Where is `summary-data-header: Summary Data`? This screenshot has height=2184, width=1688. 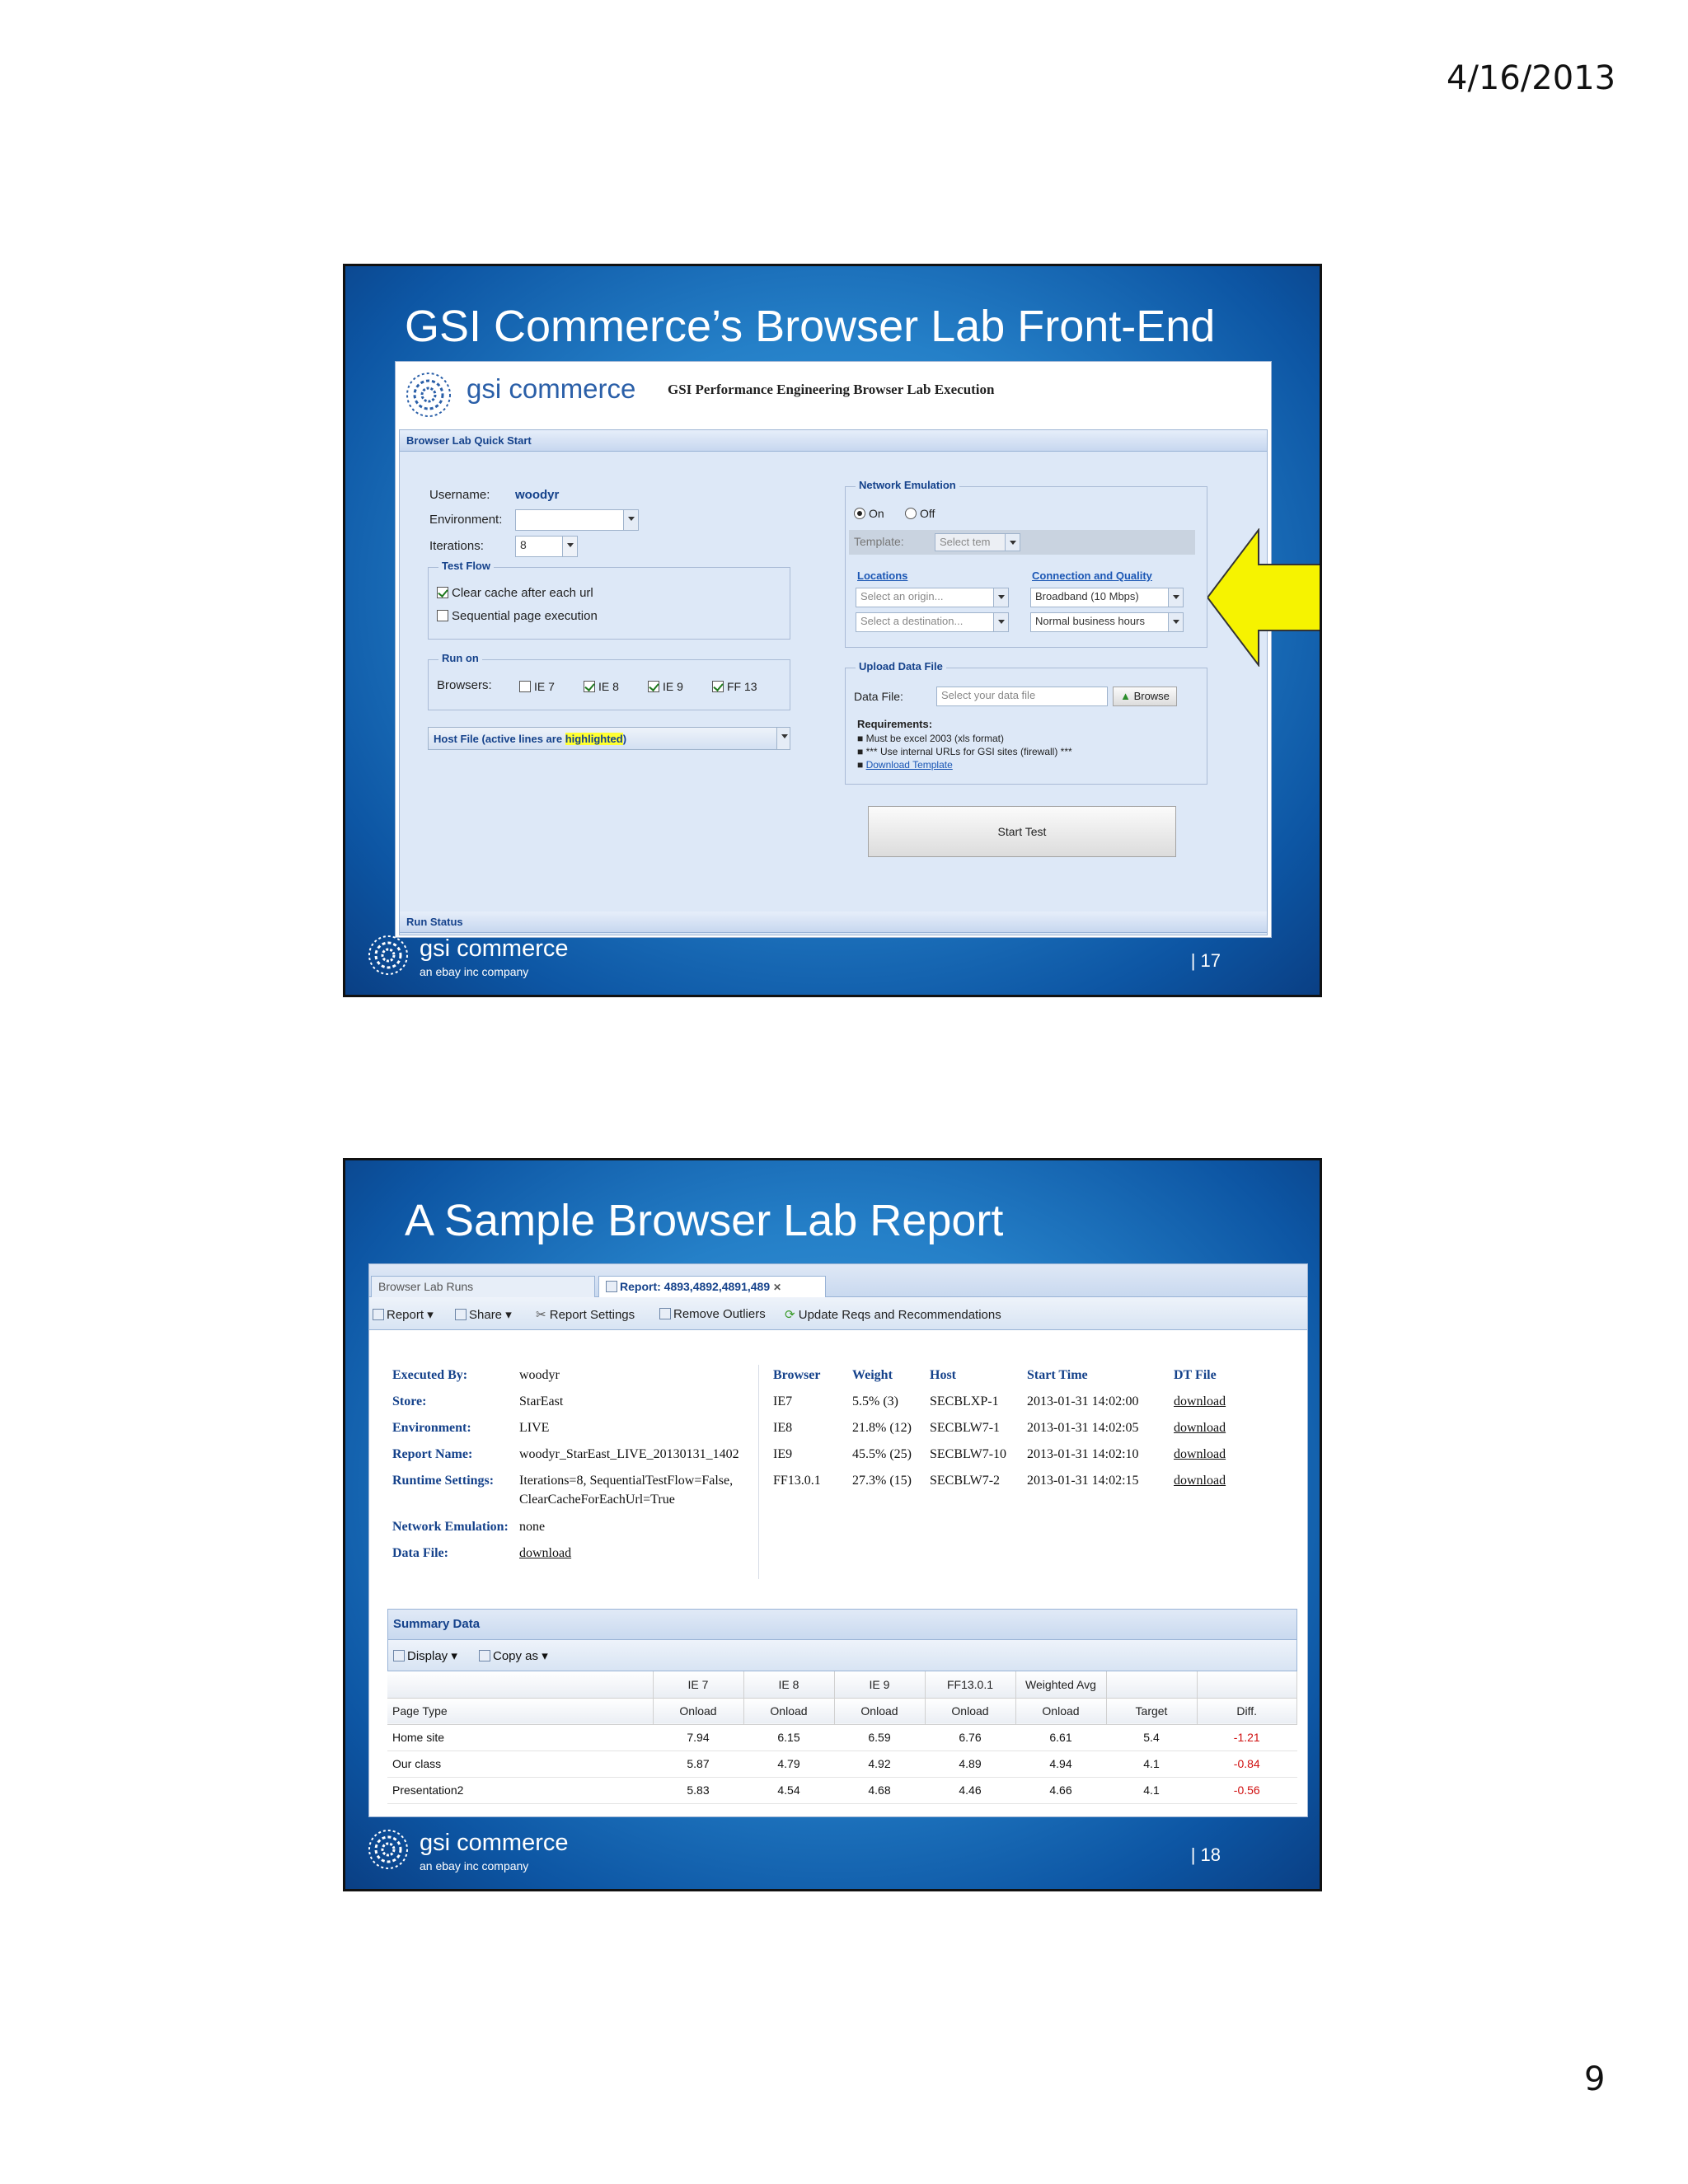 summary-data-header: Summary Data is located at coordinates (842, 1624).